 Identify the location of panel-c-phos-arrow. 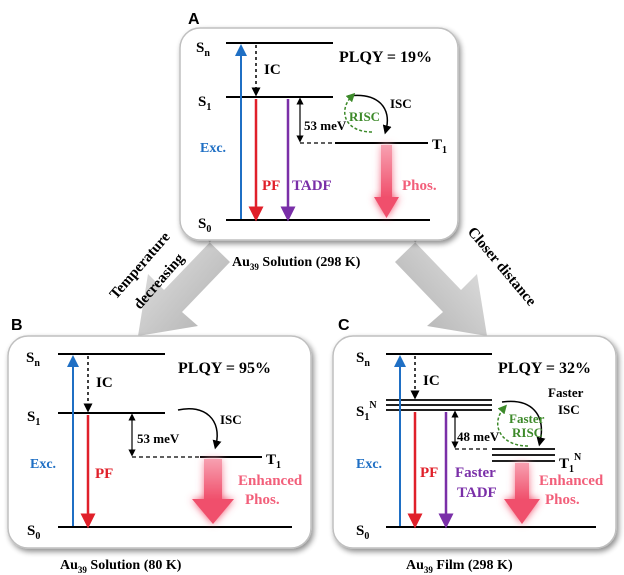
(522, 493).